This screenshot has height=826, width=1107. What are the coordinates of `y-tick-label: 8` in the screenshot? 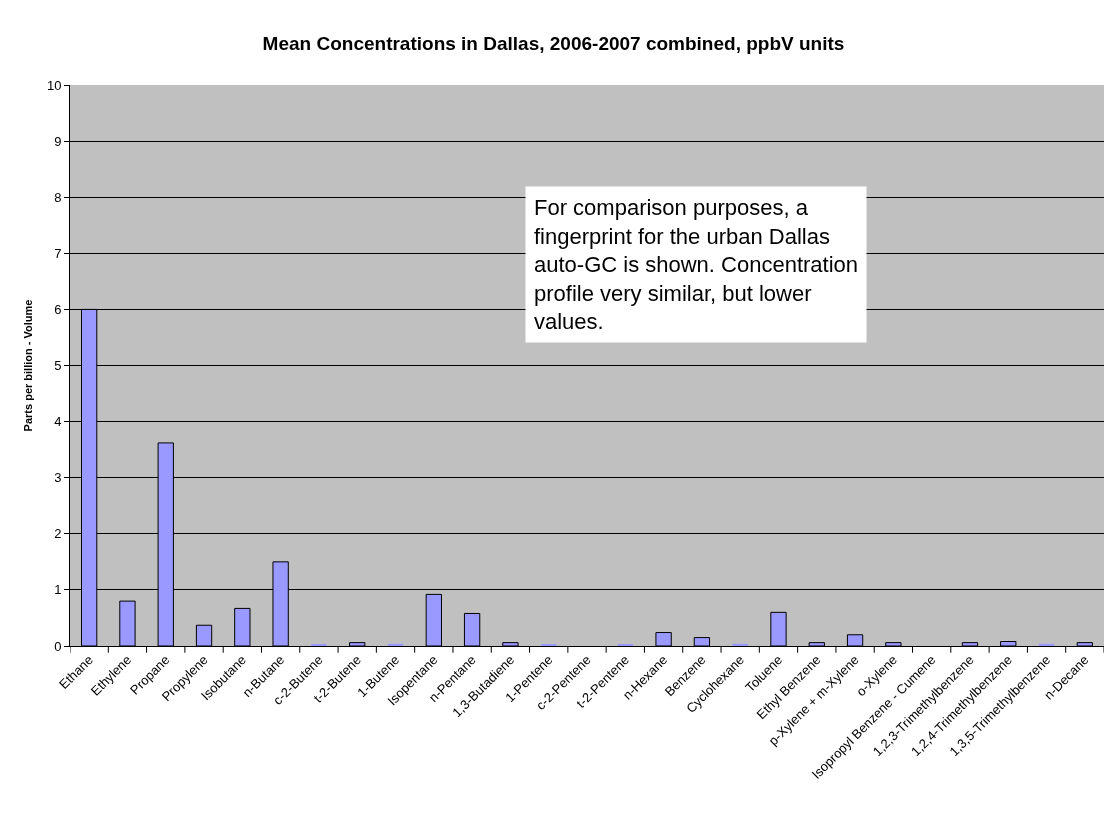 It's located at (58, 197).